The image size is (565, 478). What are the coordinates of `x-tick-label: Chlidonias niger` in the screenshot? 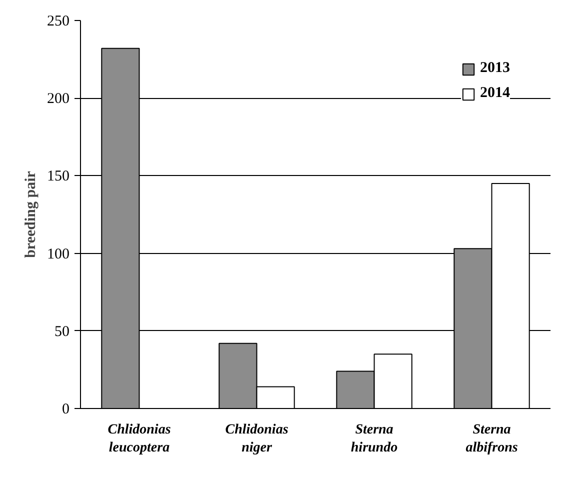 It's located at (257, 439).